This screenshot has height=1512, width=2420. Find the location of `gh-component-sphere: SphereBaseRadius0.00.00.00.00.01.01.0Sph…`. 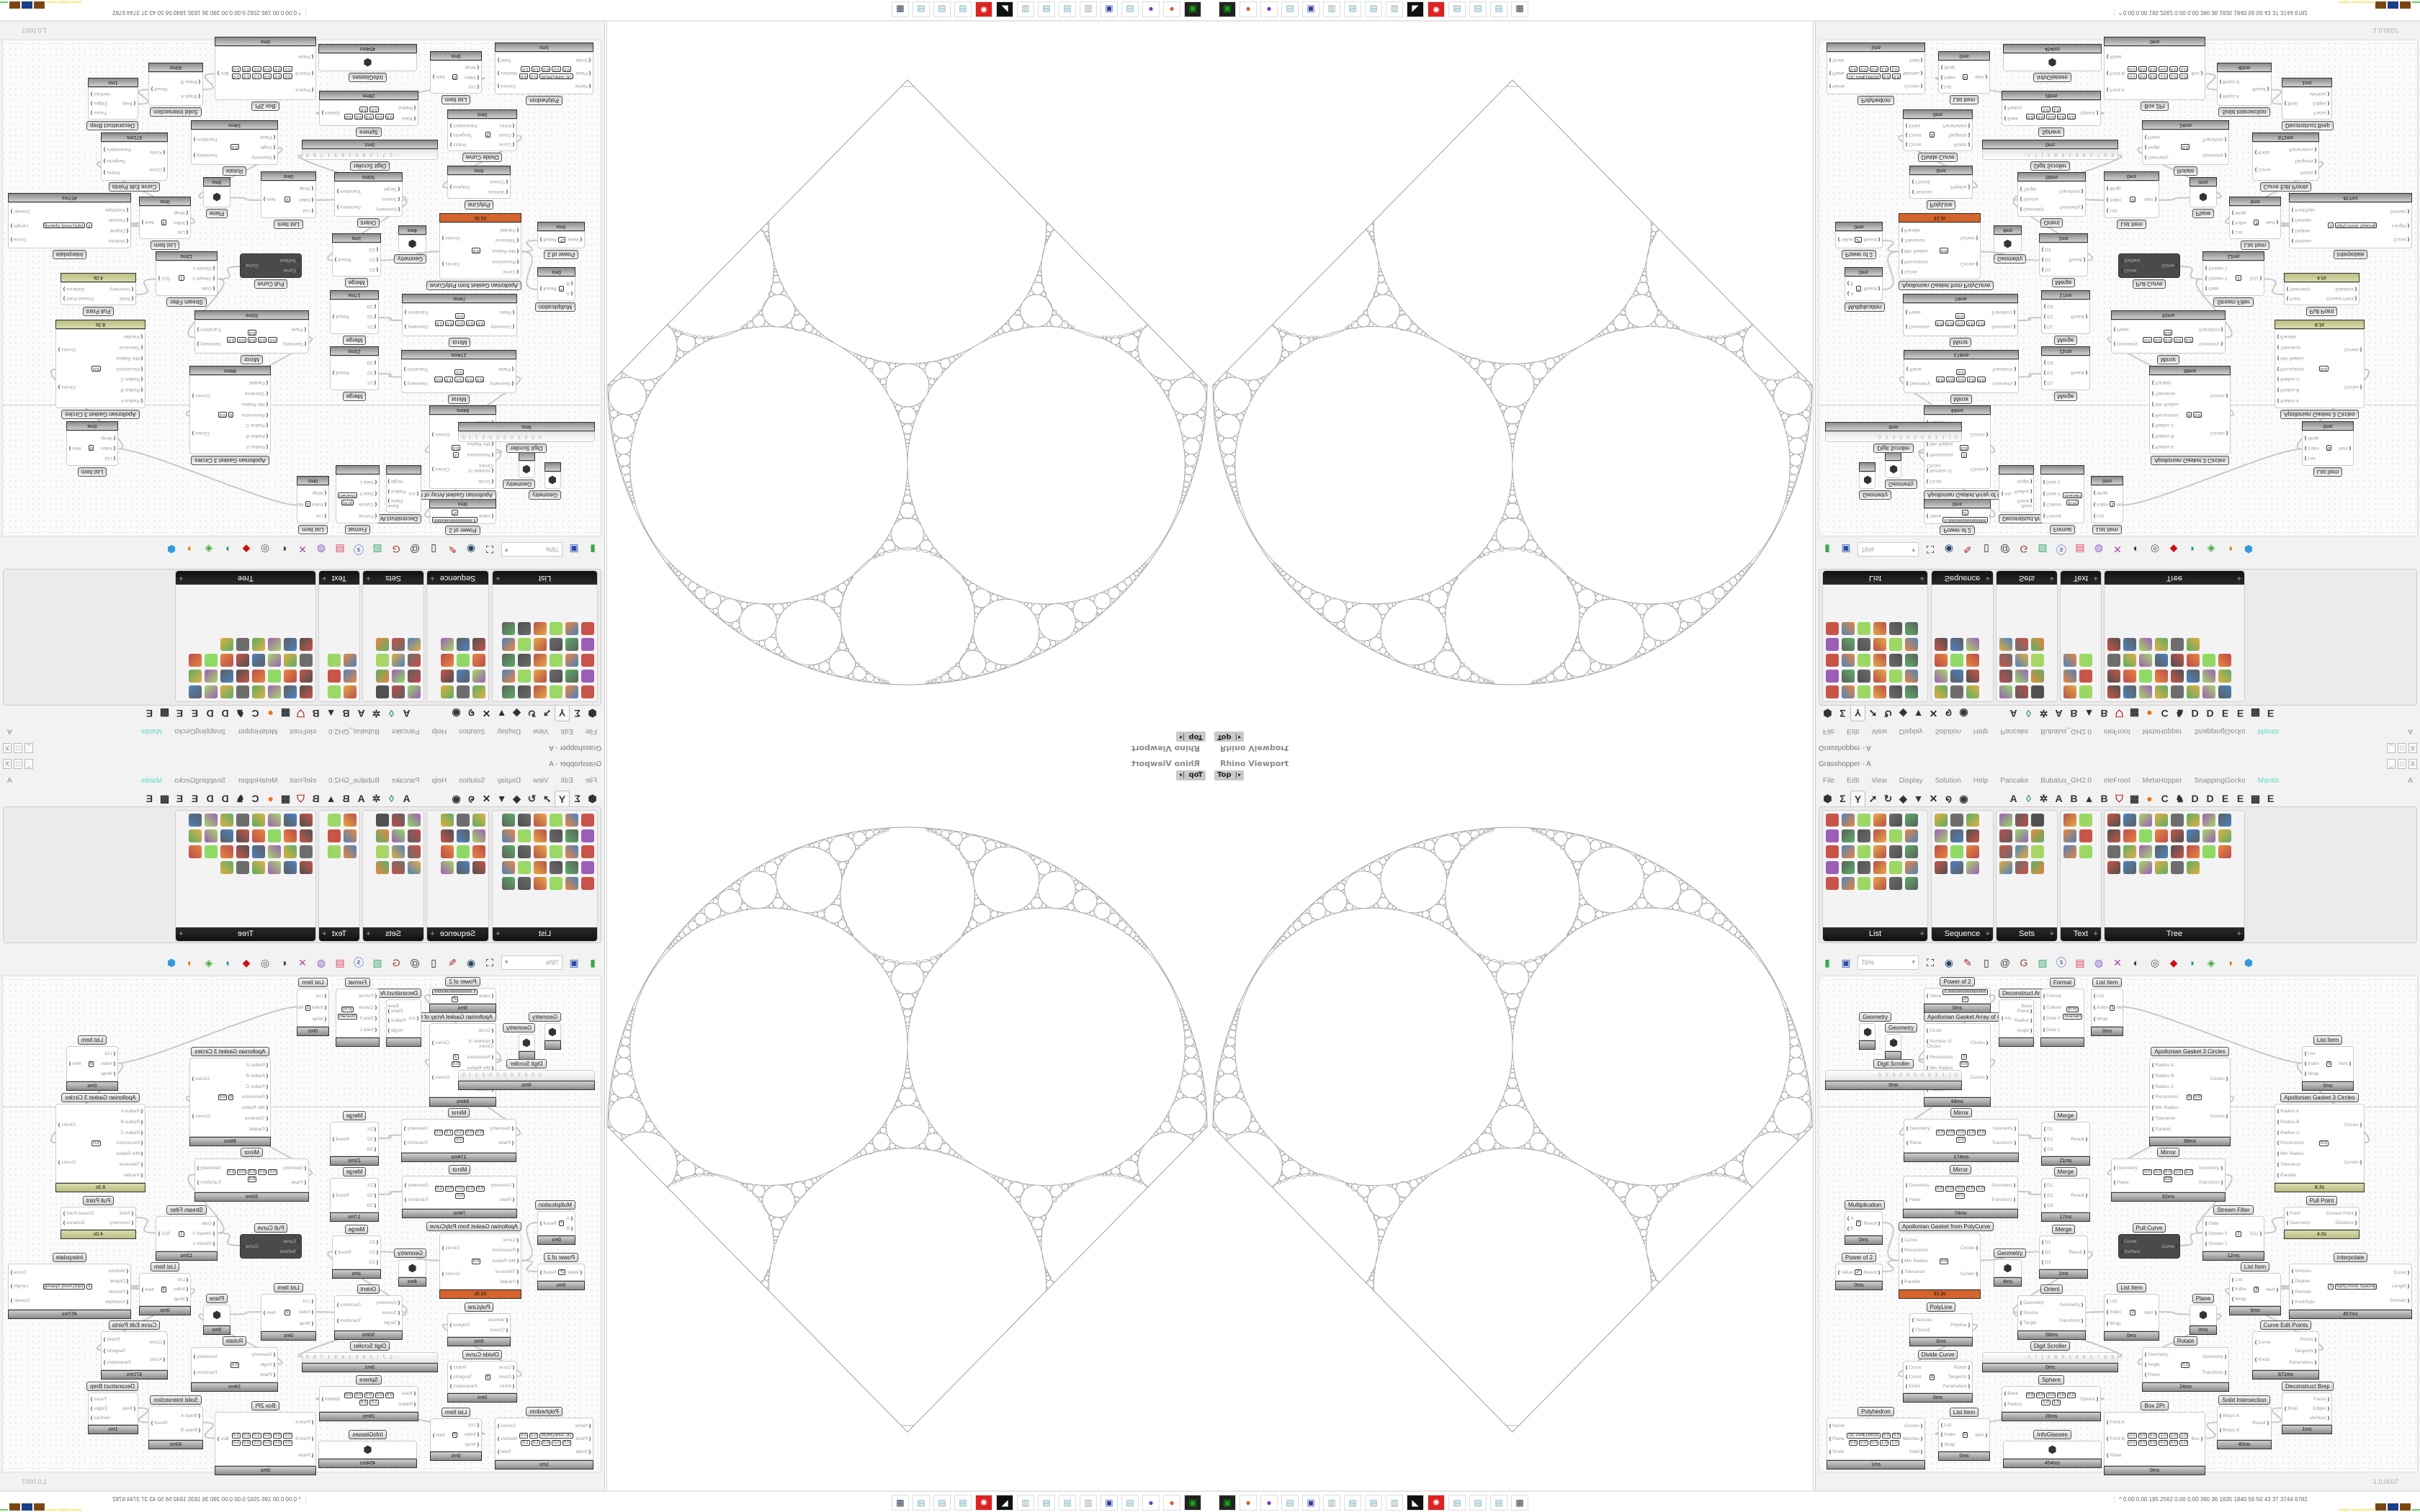

gh-component-sphere: SphereBaseRadius0.00.00.00.00.01.01.0Sph… is located at coordinates (368, 114).